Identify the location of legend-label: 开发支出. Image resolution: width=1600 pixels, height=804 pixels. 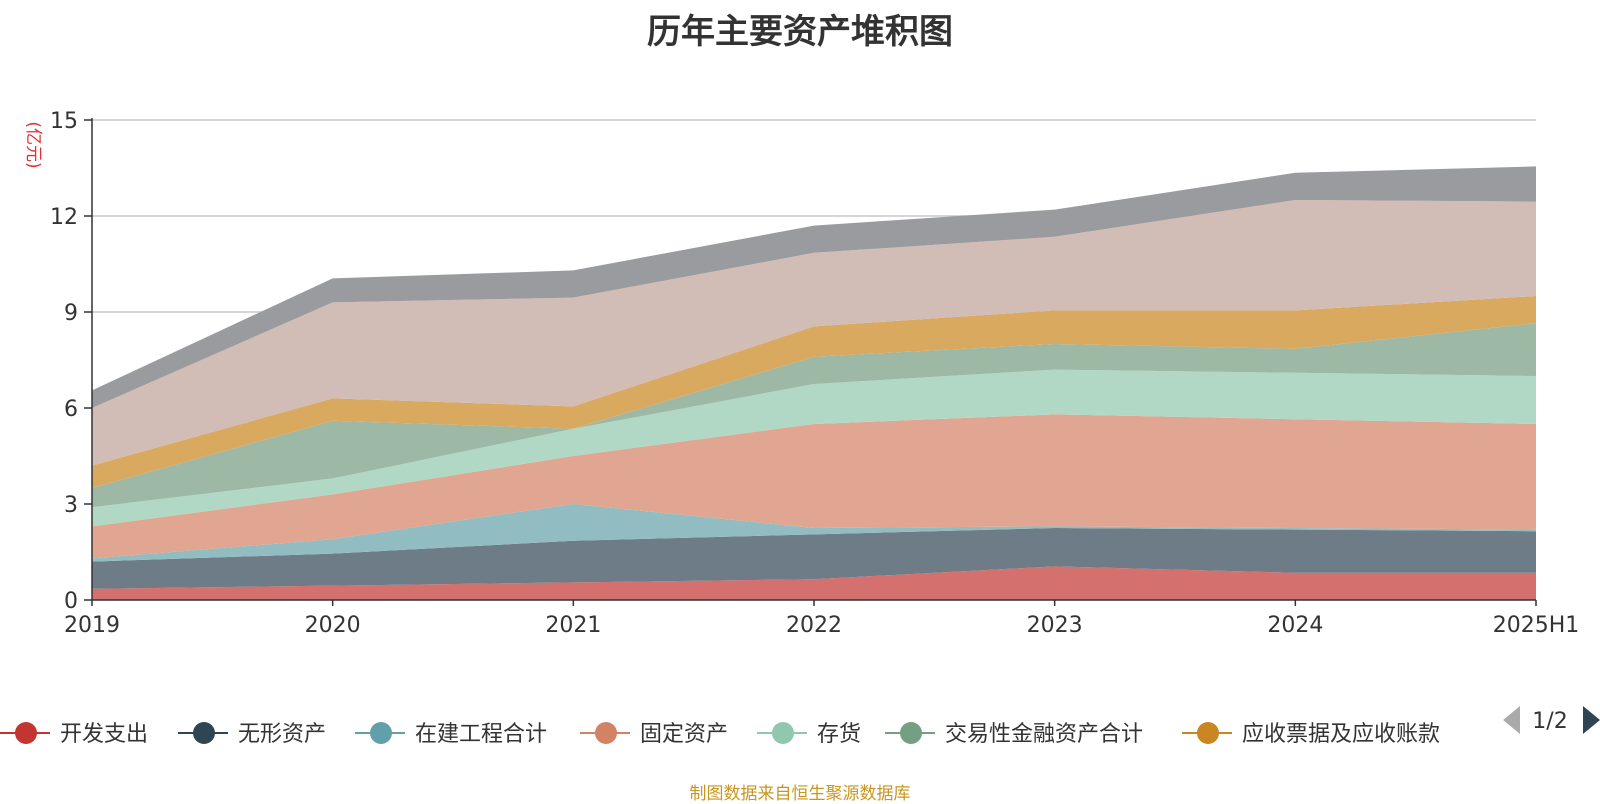
(104, 734).